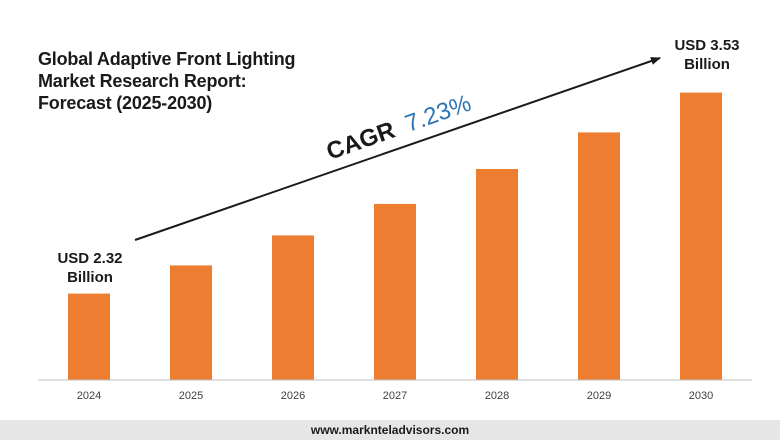 The width and height of the screenshot is (780, 440). What do you see at coordinates (706, 45) in the screenshot?
I see `end-value-line-1: USD 3.53` at bounding box center [706, 45].